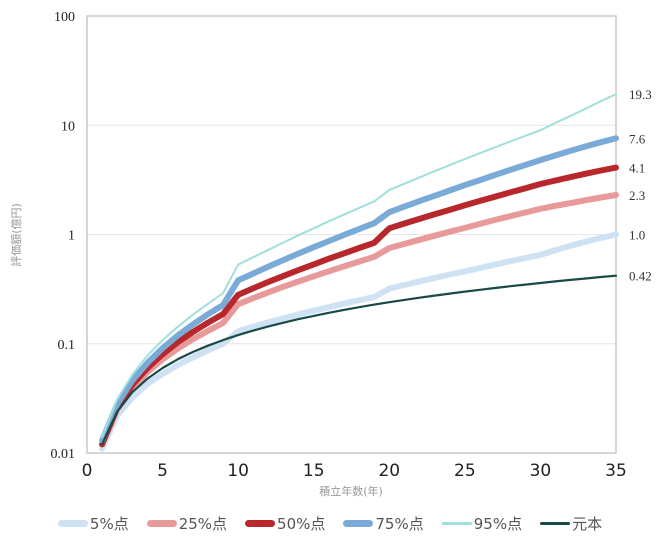 Image resolution: width=660 pixels, height=540 pixels. Describe the element at coordinates (351, 491) in the screenshot. I see `x-axis-title: 積立年数(年)` at that location.